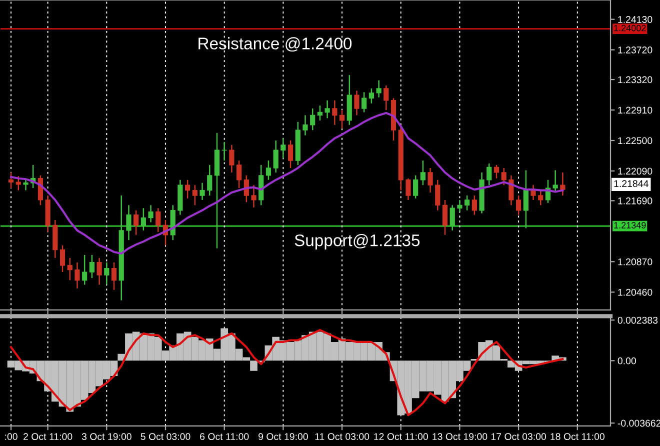 The height and width of the screenshot is (446, 660). What do you see at coordinates (635, 19) in the screenshot?
I see `y-tick-label: 1.24130` at bounding box center [635, 19].